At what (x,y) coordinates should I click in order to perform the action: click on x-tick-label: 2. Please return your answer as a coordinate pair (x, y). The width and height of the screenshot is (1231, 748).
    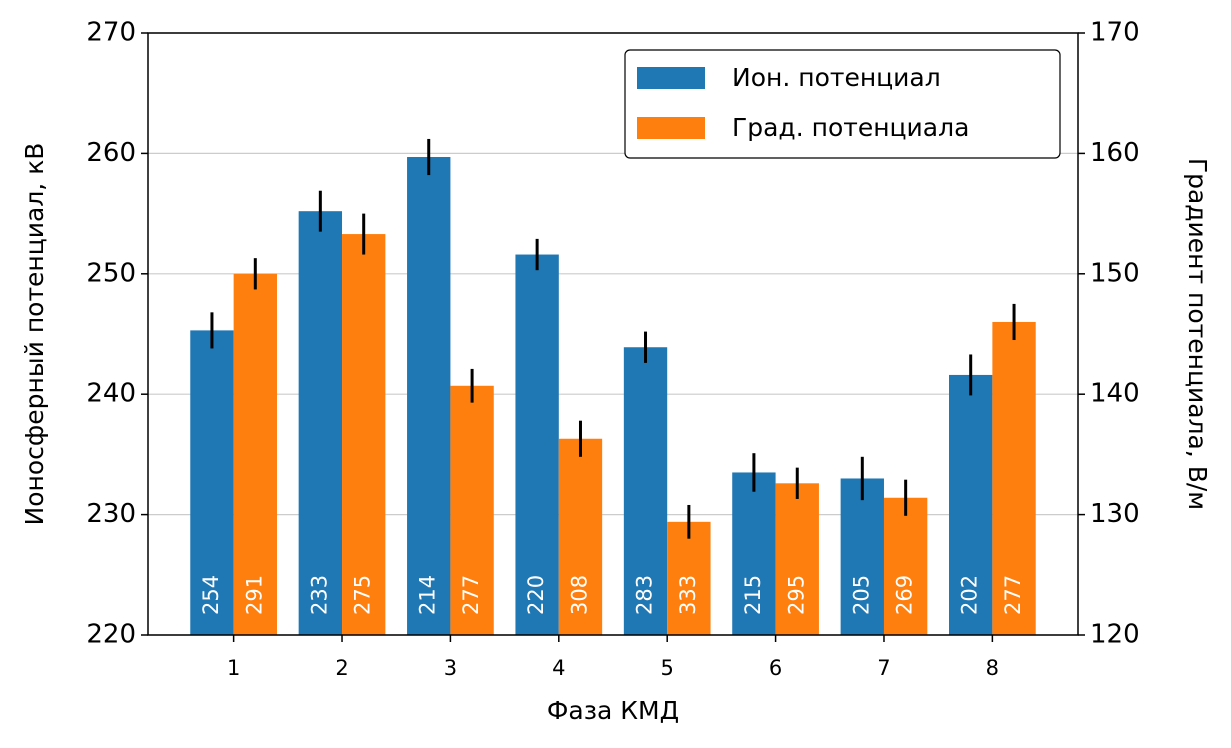
    Looking at the image, I should click on (341, 668).